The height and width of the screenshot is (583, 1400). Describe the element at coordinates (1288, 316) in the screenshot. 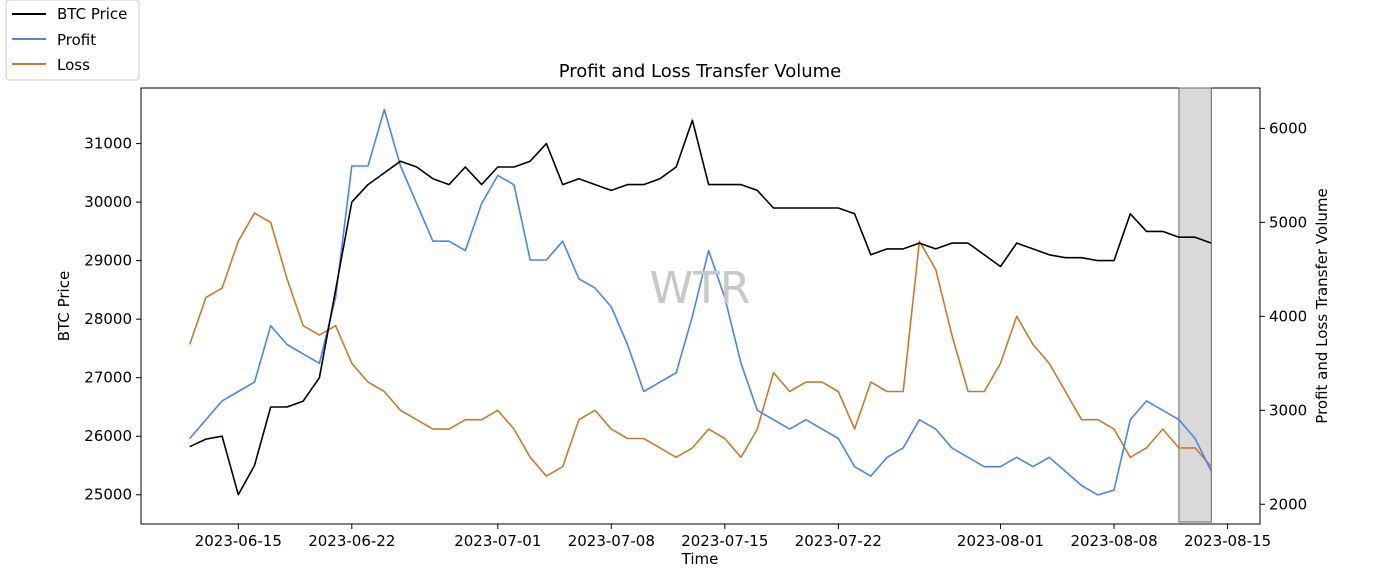

I see `right-tick-label: 4000` at that location.